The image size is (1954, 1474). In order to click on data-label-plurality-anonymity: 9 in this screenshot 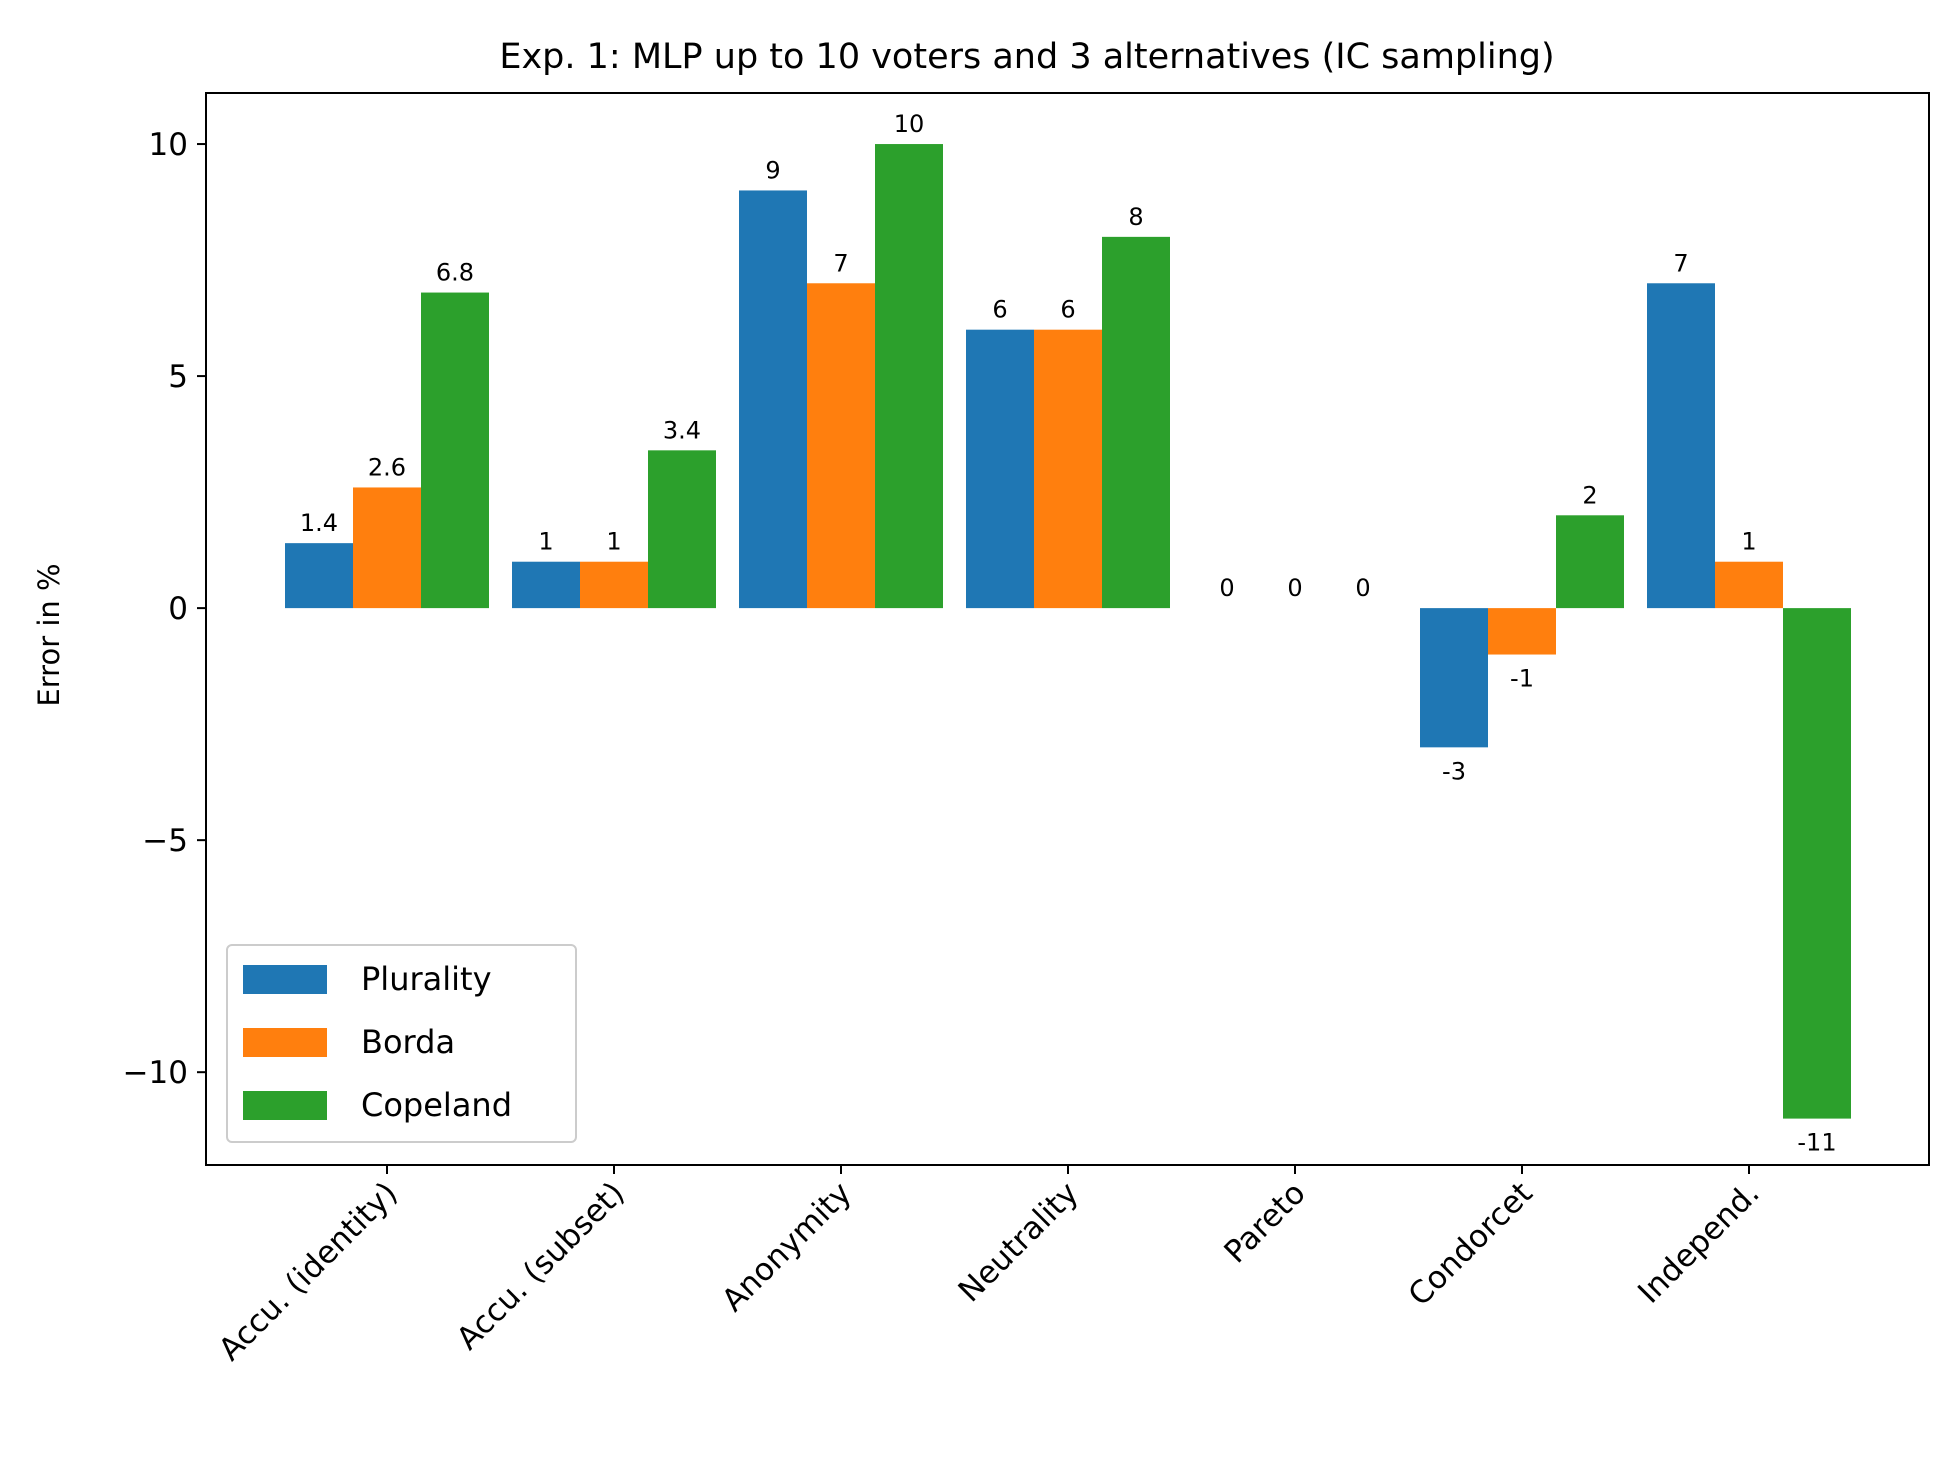, I will do `click(772, 170)`.